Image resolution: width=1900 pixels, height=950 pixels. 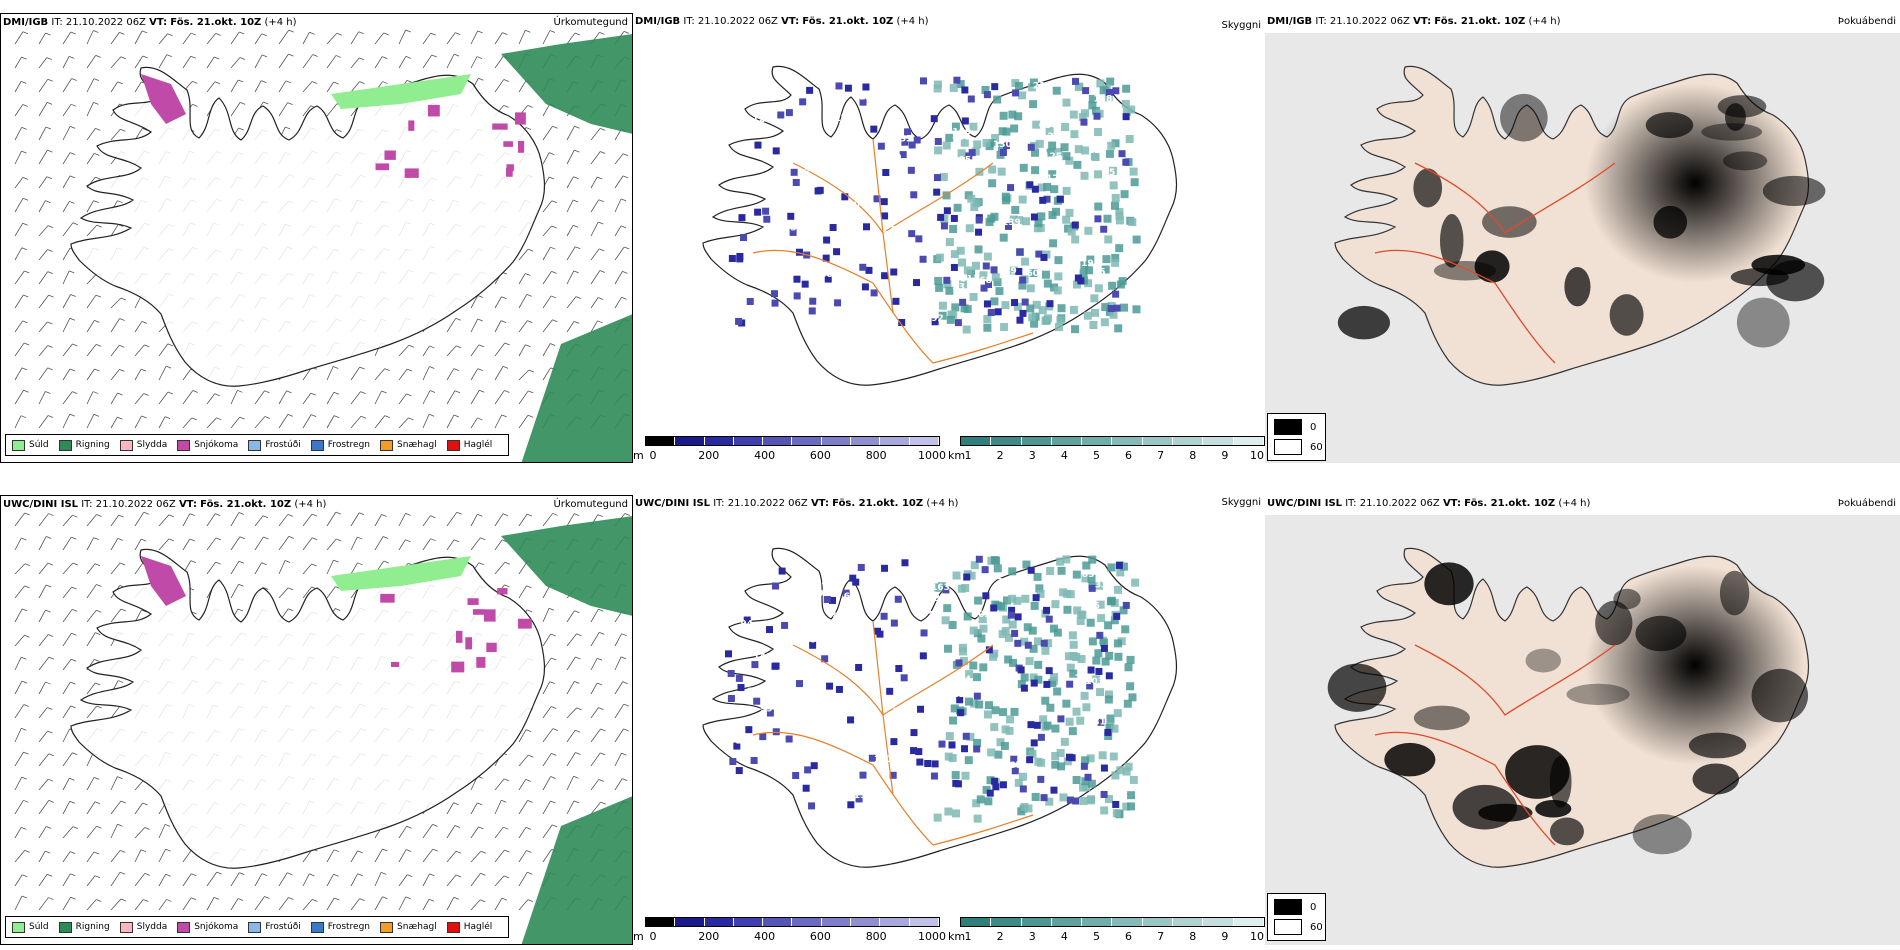 I want to click on colorbar-tick-label: 6, so click(x=1129, y=936).